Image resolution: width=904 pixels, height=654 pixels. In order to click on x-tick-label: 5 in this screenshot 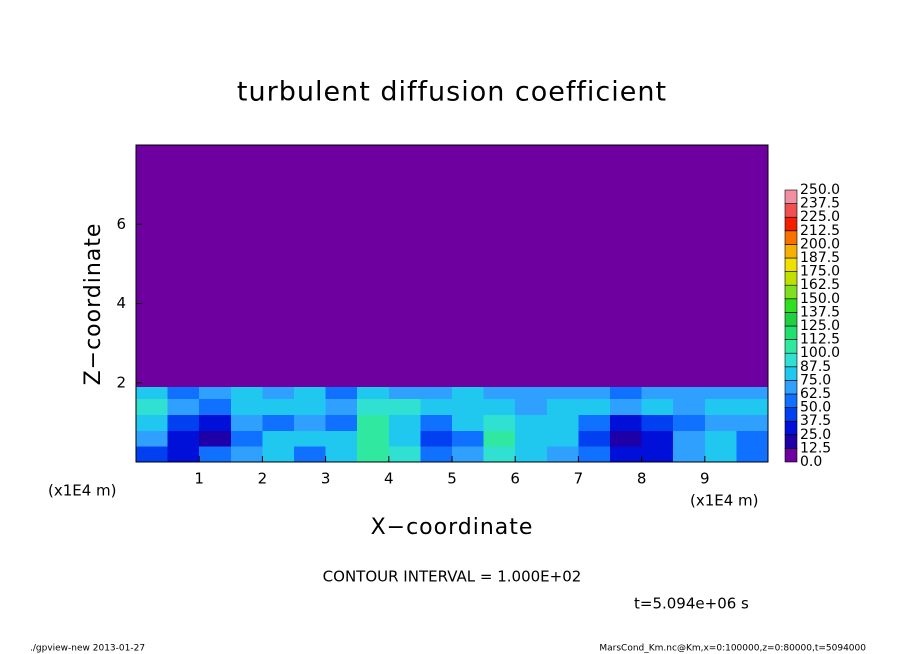, I will do `click(452, 479)`.